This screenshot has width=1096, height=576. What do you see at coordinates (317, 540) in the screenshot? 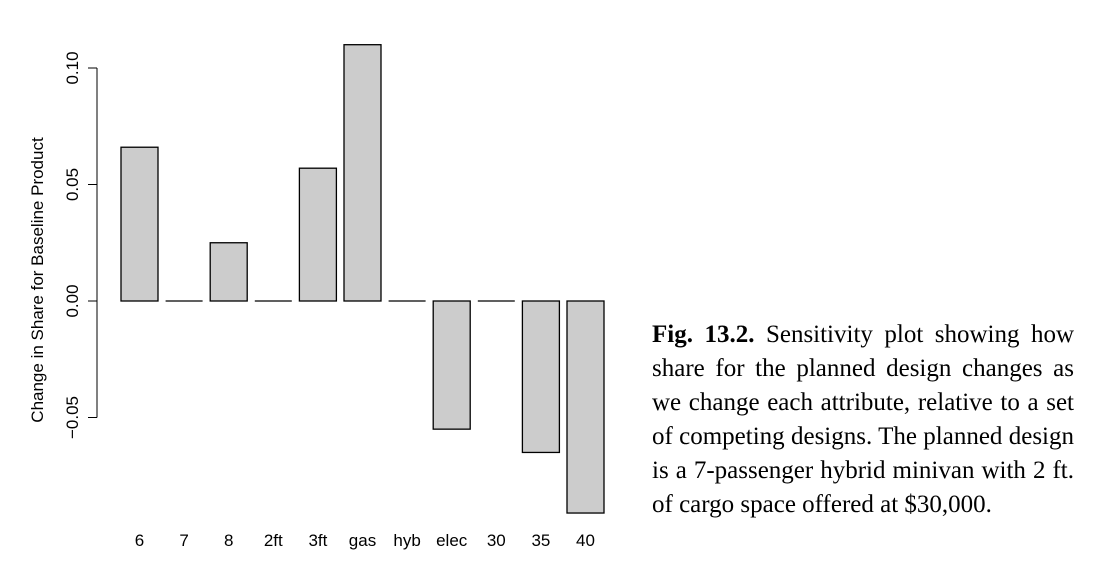
I see `x-tick-label-3ft: 3ft` at bounding box center [317, 540].